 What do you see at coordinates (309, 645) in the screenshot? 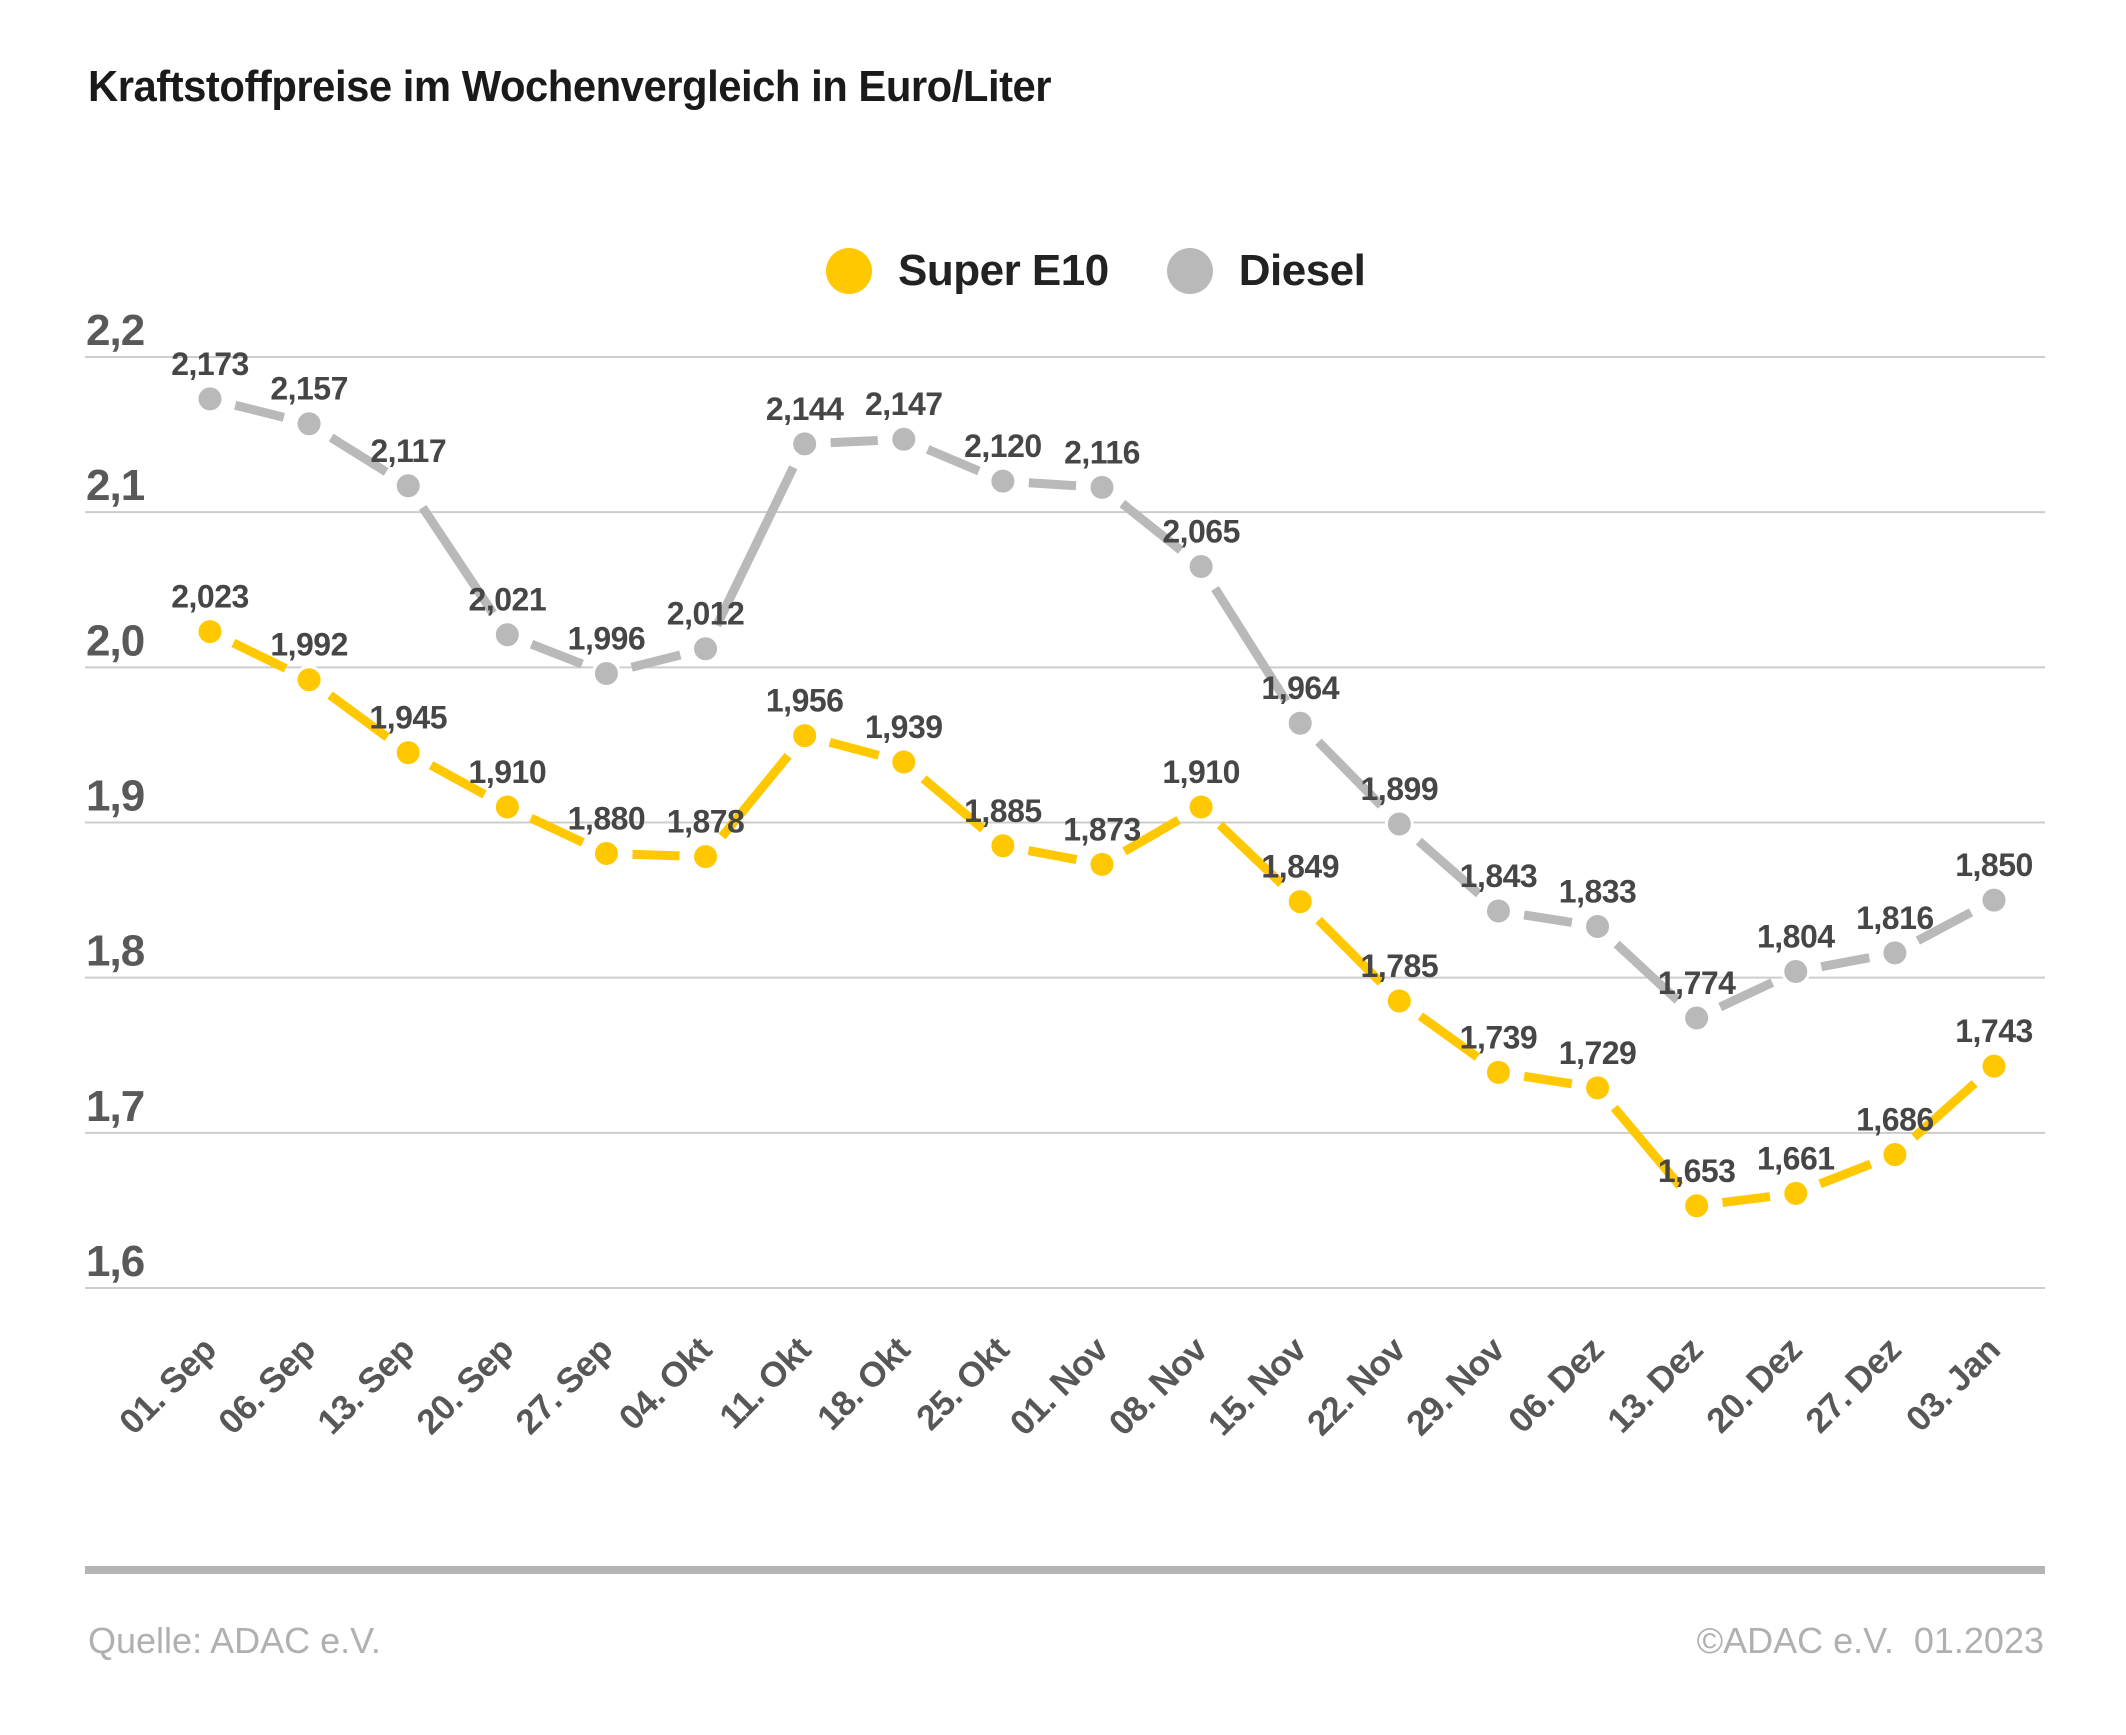
I see `data-point-label: 1,992` at bounding box center [309, 645].